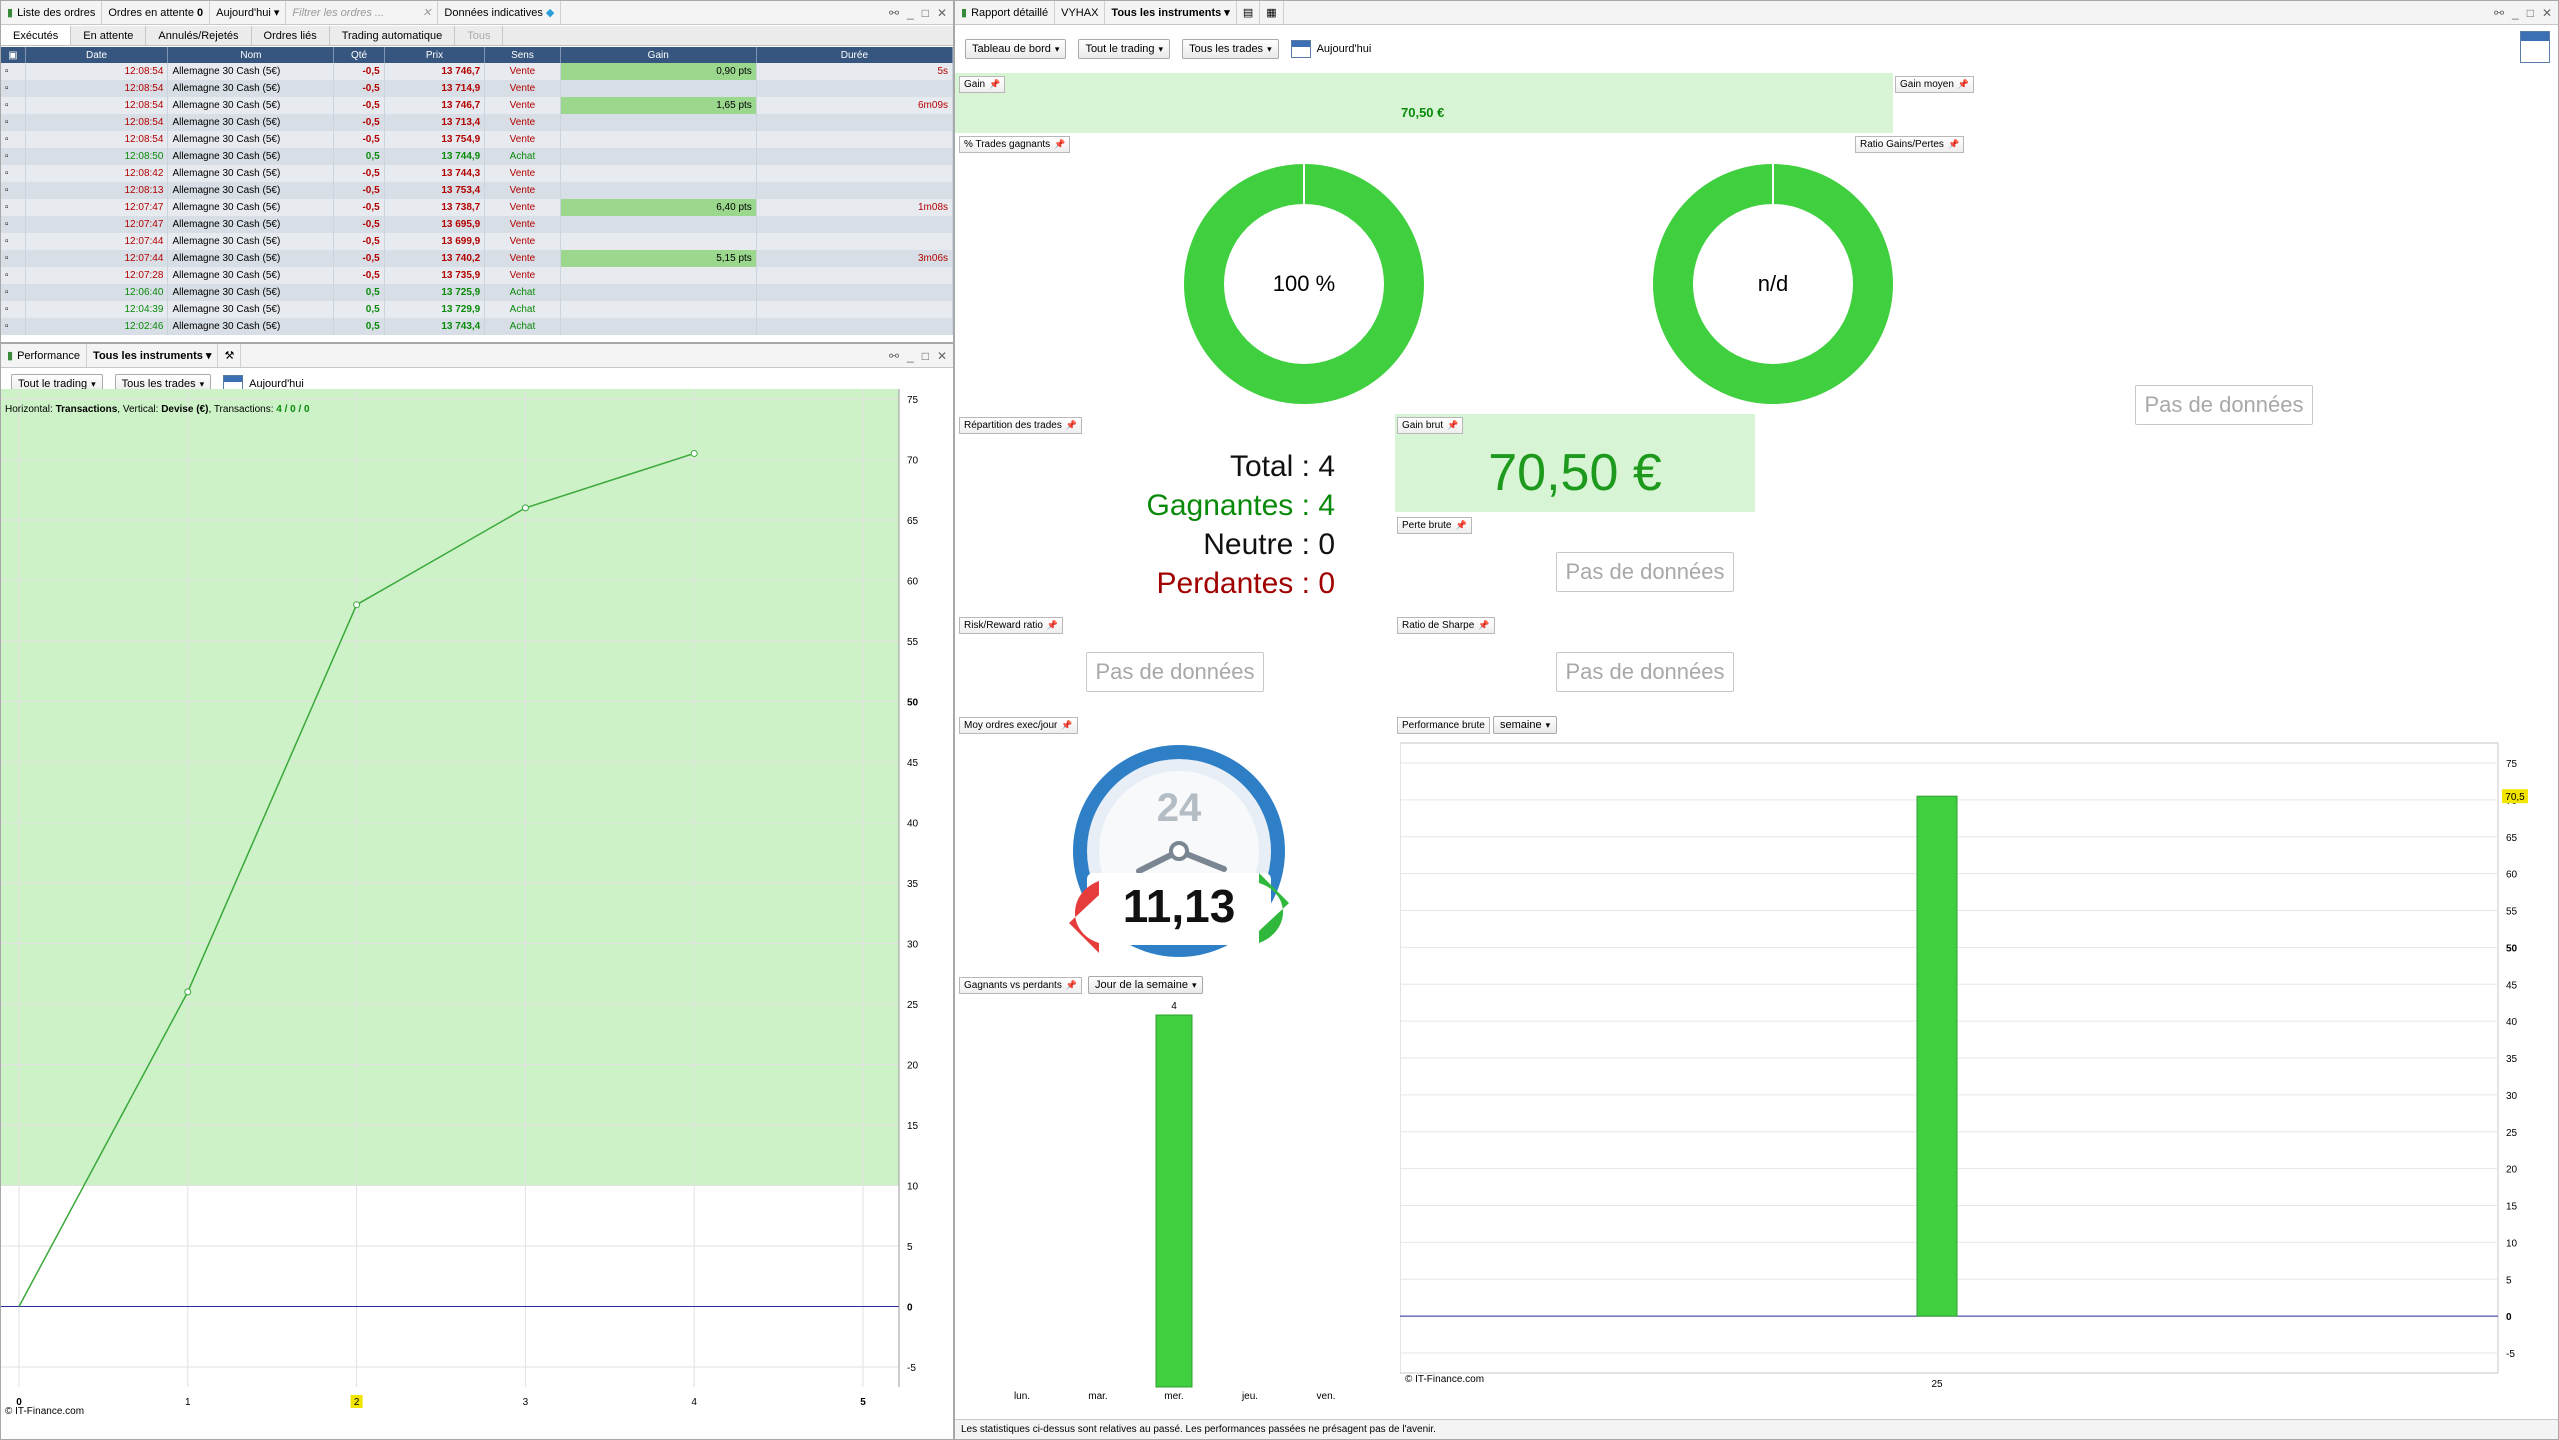 The image size is (2559, 1440). What do you see at coordinates (13, 55) in the screenshot?
I see `column-header-icons: ▣` at bounding box center [13, 55].